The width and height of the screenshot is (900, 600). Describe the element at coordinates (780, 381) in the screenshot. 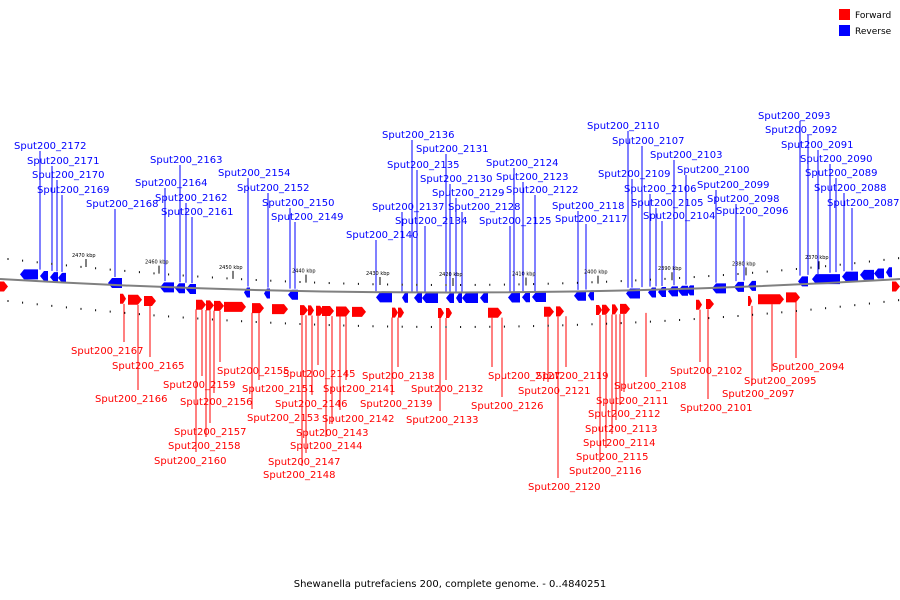

I see `forward-gene-label: Sput200_2095` at that location.